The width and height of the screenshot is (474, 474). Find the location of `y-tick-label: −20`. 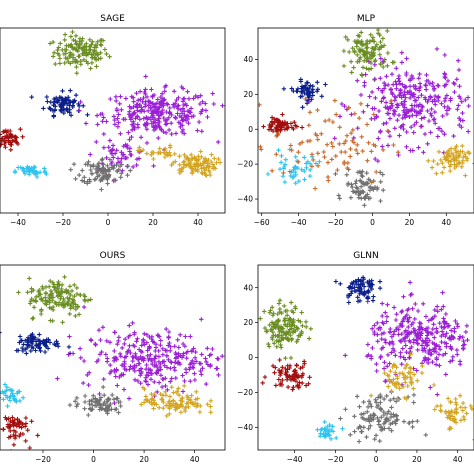

y-tick-label: −20 is located at coordinates (245, 164).